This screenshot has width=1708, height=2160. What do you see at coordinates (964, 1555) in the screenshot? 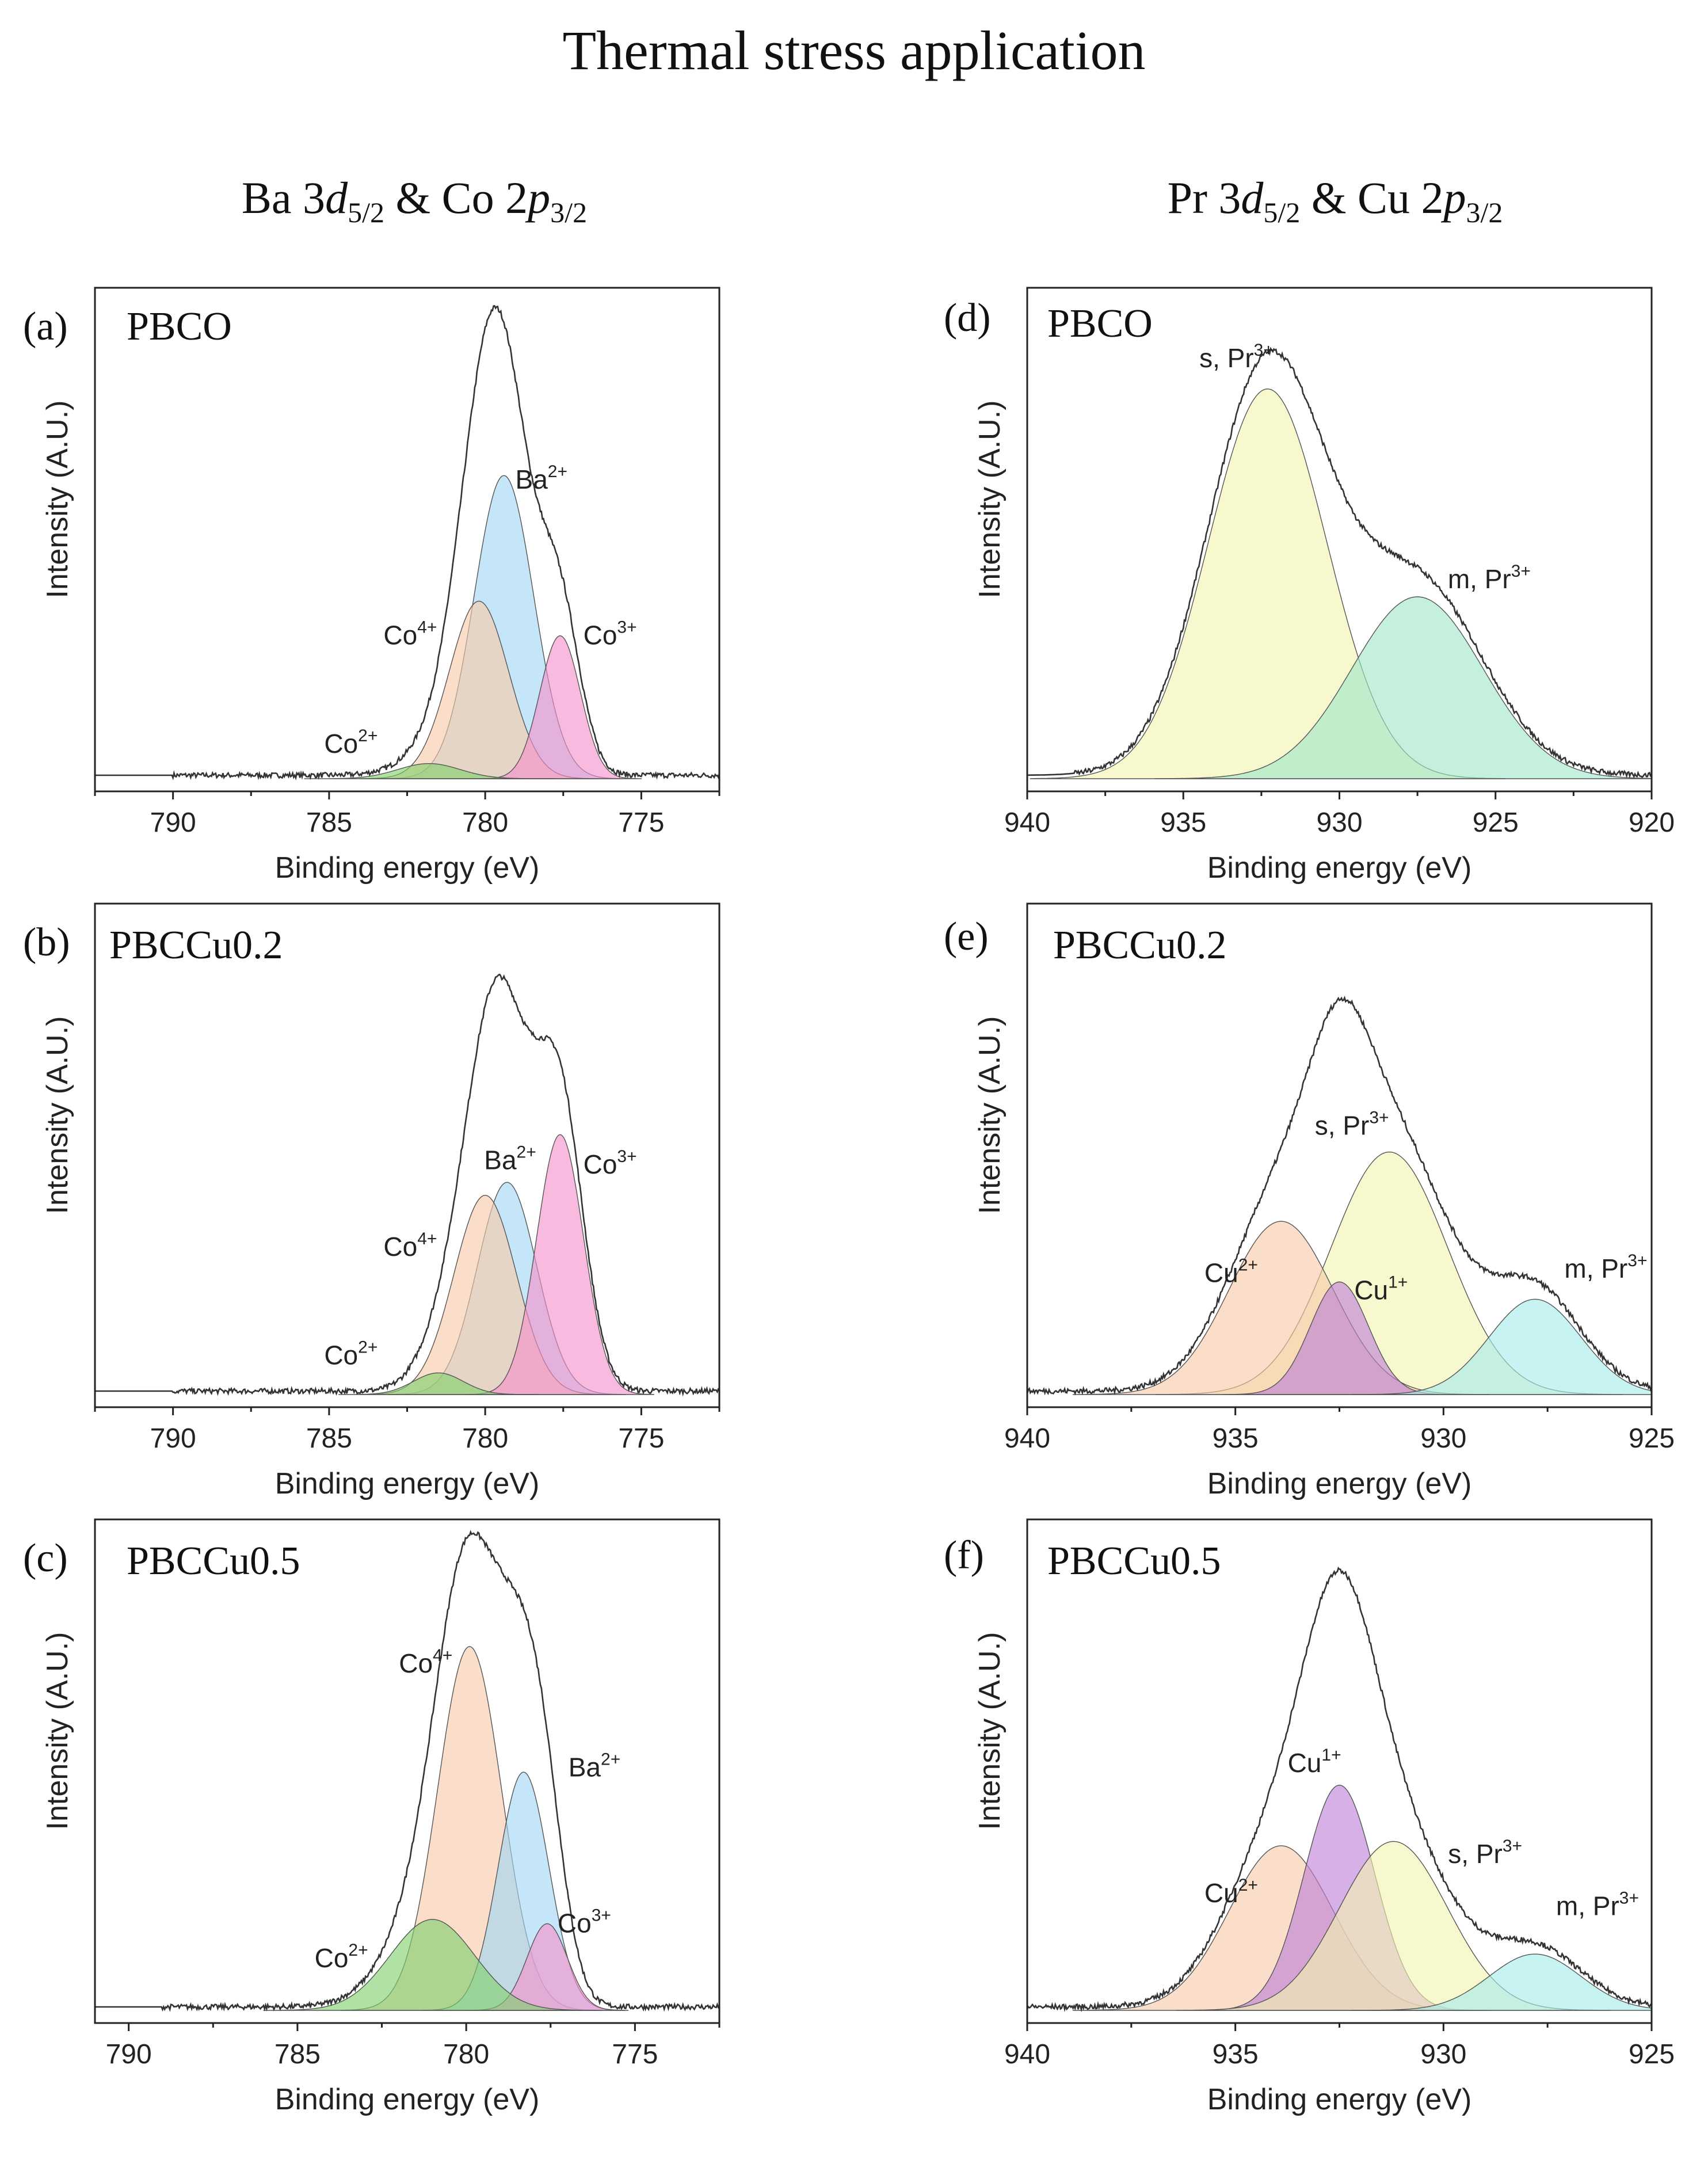
I see `panel-letter: (f)` at bounding box center [964, 1555].